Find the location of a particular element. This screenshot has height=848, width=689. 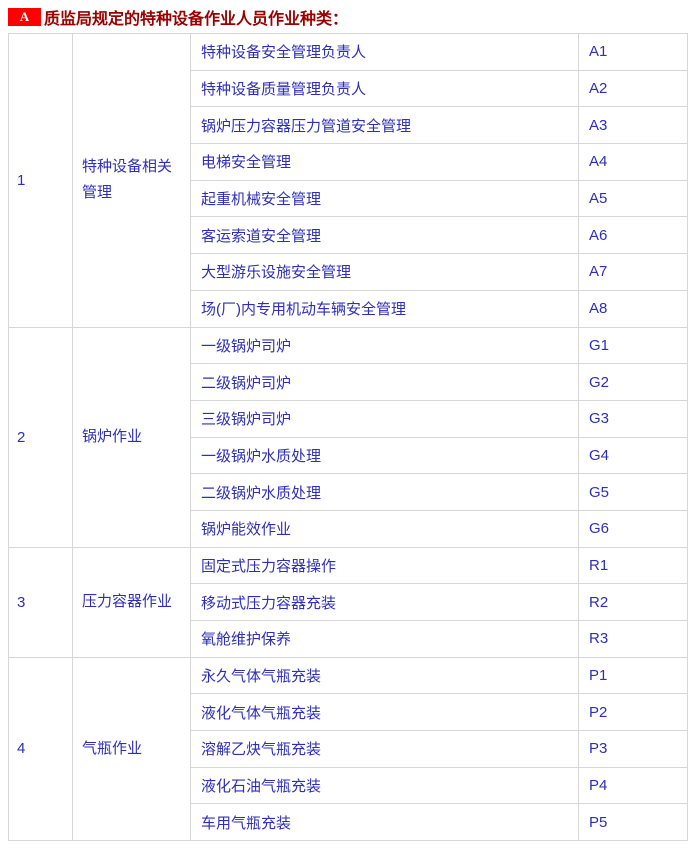

job-code-cell: P2 is located at coordinates (633, 712).